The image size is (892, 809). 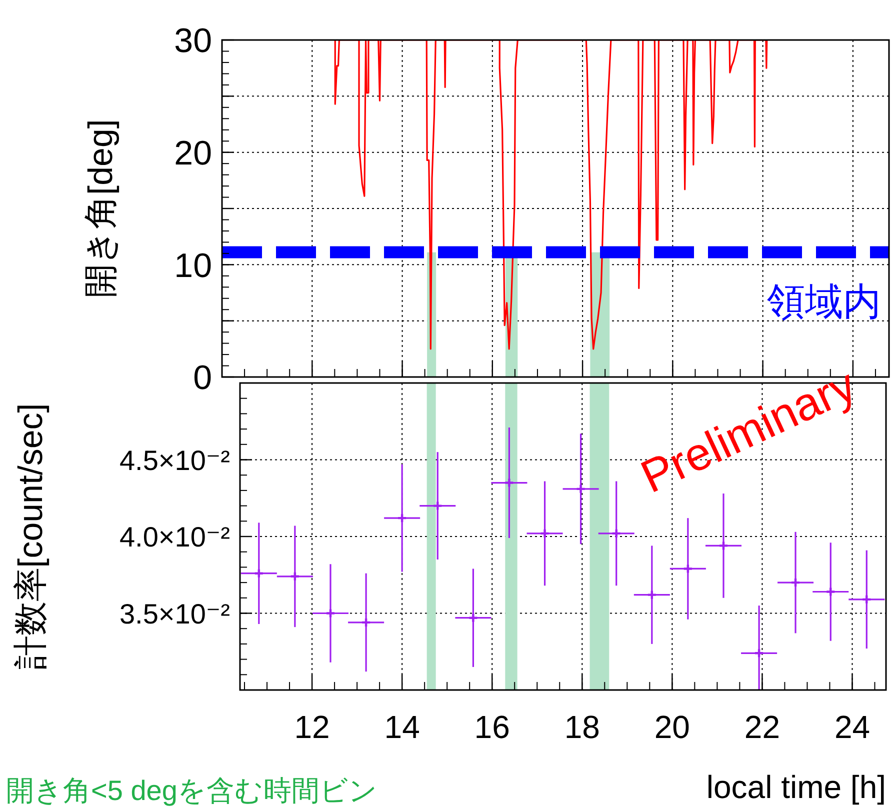 What do you see at coordinates (672, 727) in the screenshot?
I see `x-tick-label: 20` at bounding box center [672, 727].